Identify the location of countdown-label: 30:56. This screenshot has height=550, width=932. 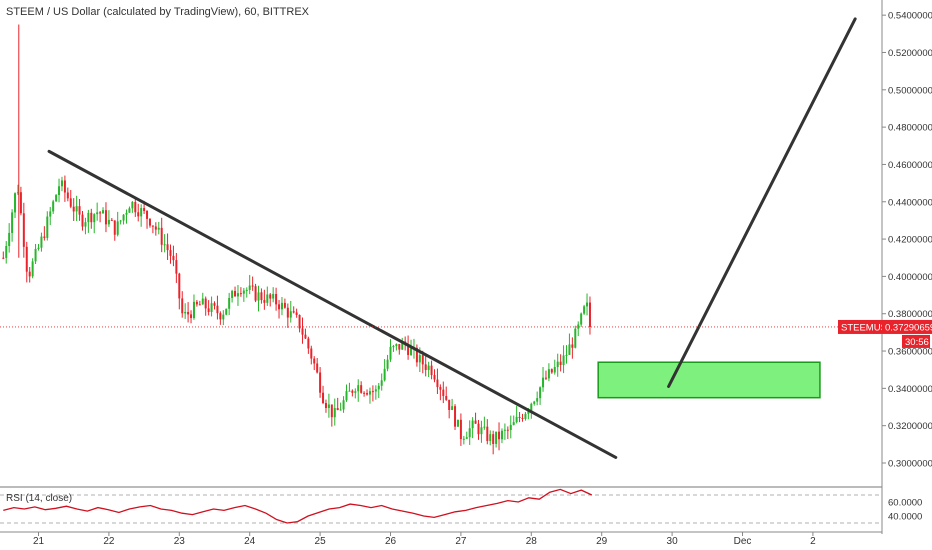
(917, 342).